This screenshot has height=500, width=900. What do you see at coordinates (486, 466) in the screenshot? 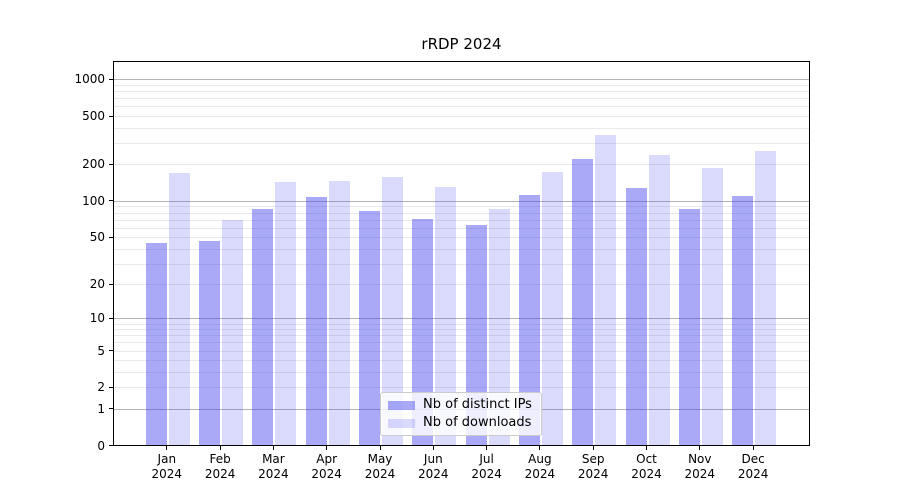
I see `x-tick-label: Jul 2024` at bounding box center [486, 466].